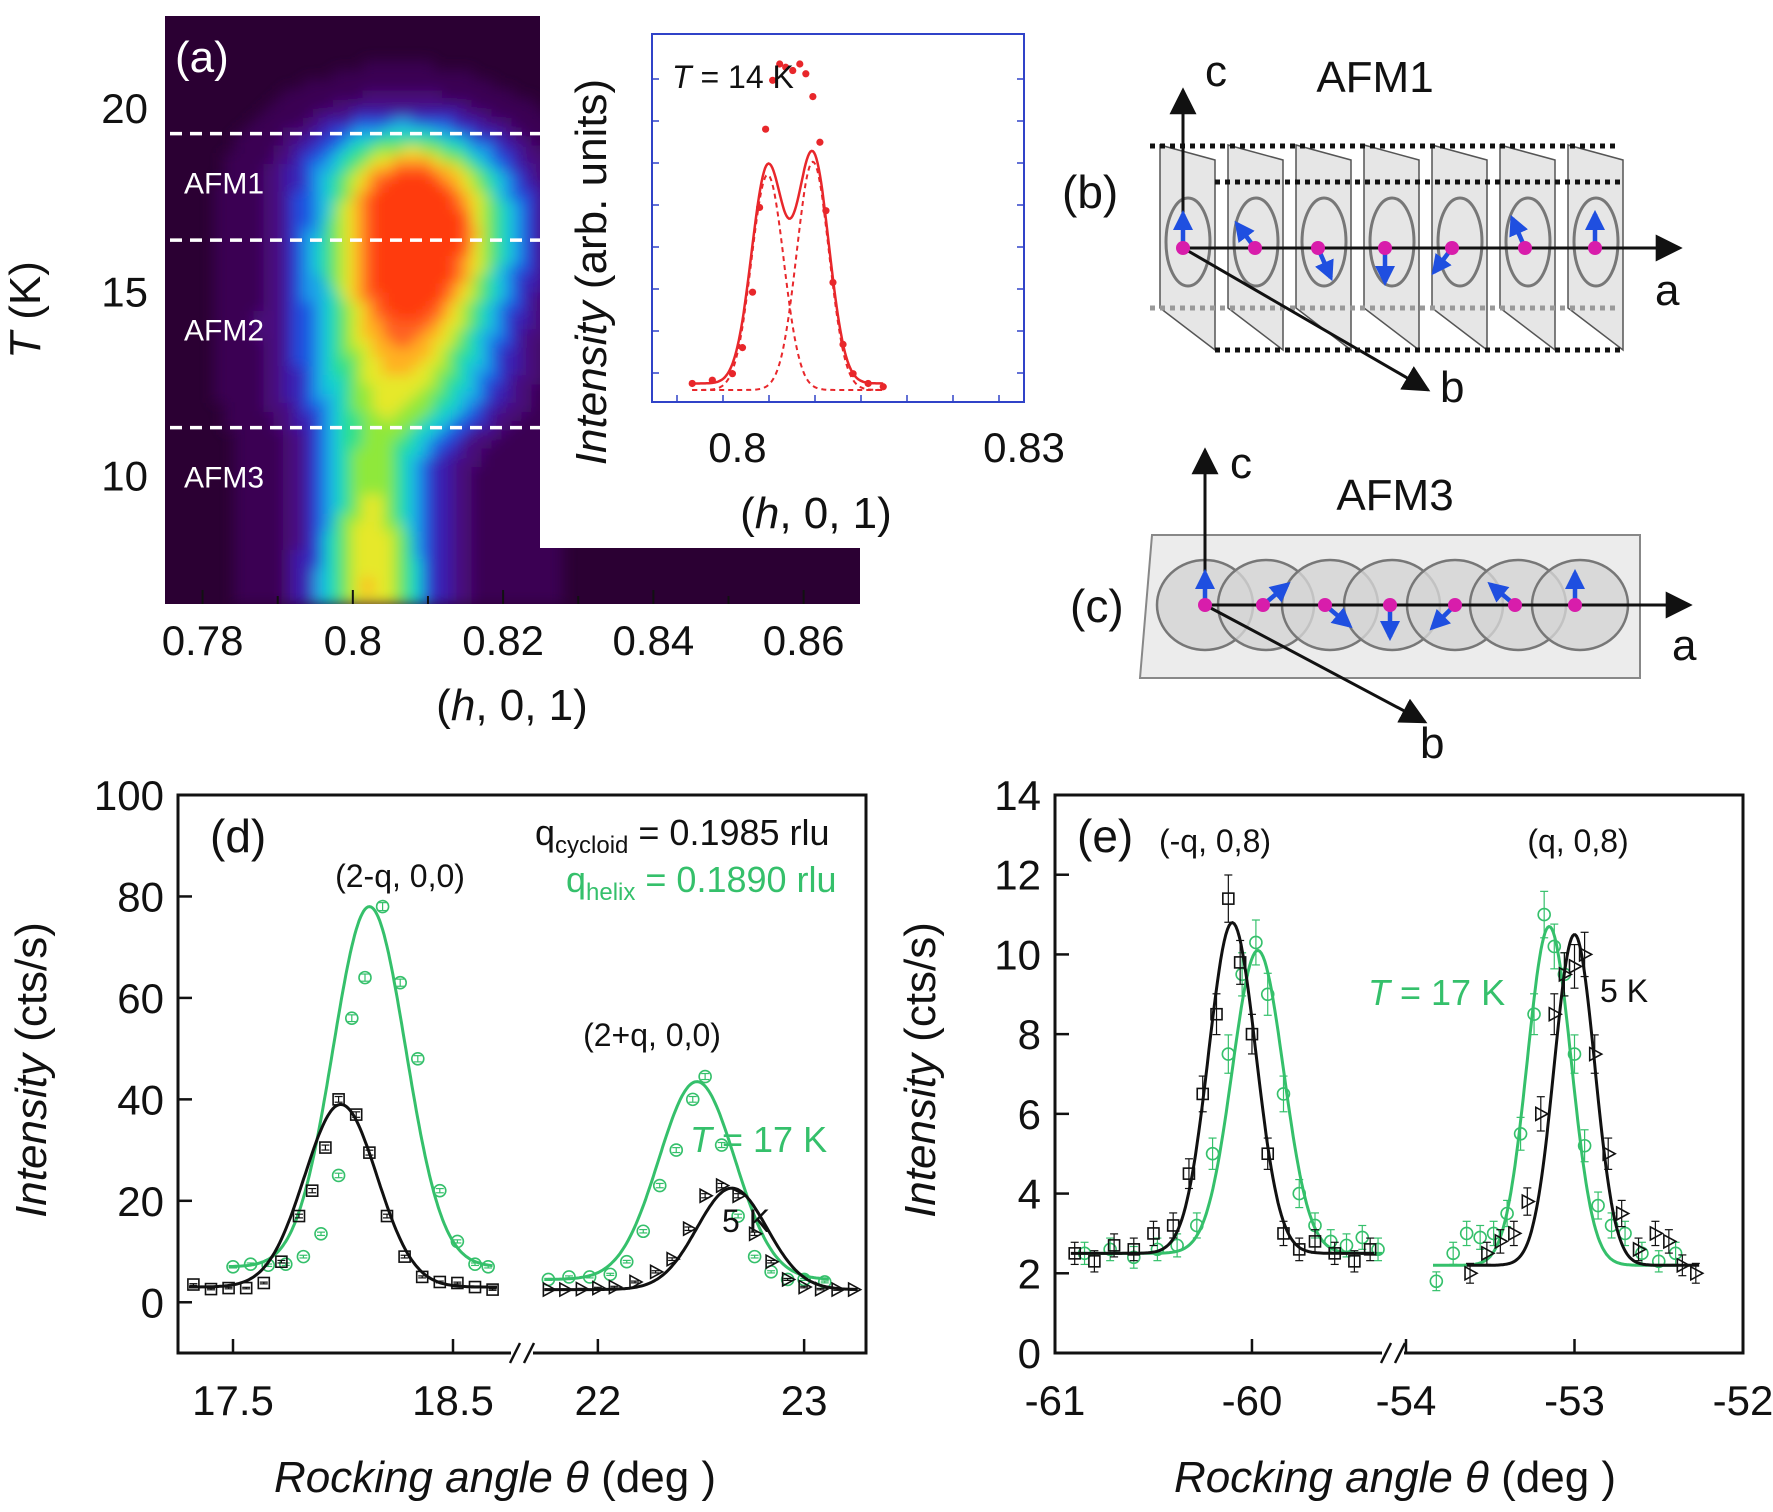 Image resolution: width=1773 pixels, height=1512 pixels. What do you see at coordinates (652, 1035) in the screenshot?
I see `d-peak-label-2: (2+q, 0,0)` at bounding box center [652, 1035].